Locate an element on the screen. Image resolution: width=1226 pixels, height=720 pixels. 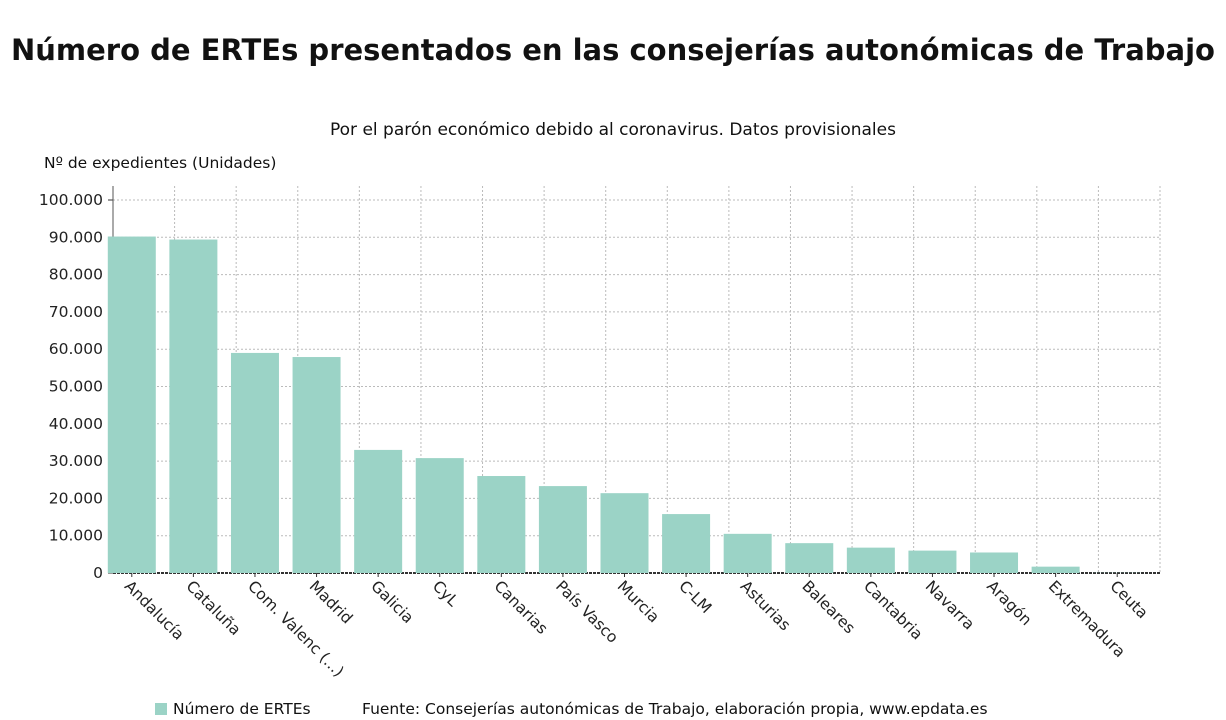
x-tick-label: C-LM is located at coordinates (695, 597).